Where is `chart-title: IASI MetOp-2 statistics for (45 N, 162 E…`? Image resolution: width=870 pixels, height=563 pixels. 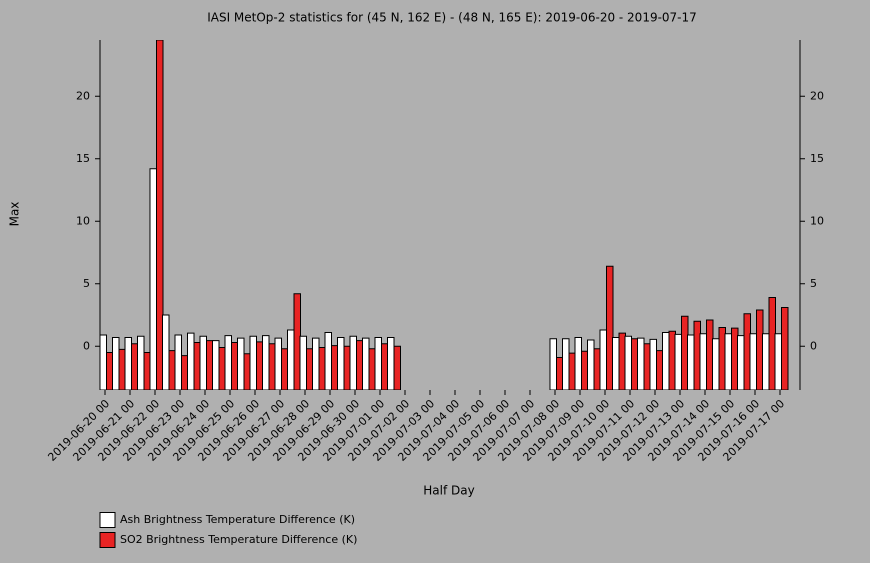 chart-title: IASI MetOp-2 statistics for (45 N, 162 E… is located at coordinates (452, 18).